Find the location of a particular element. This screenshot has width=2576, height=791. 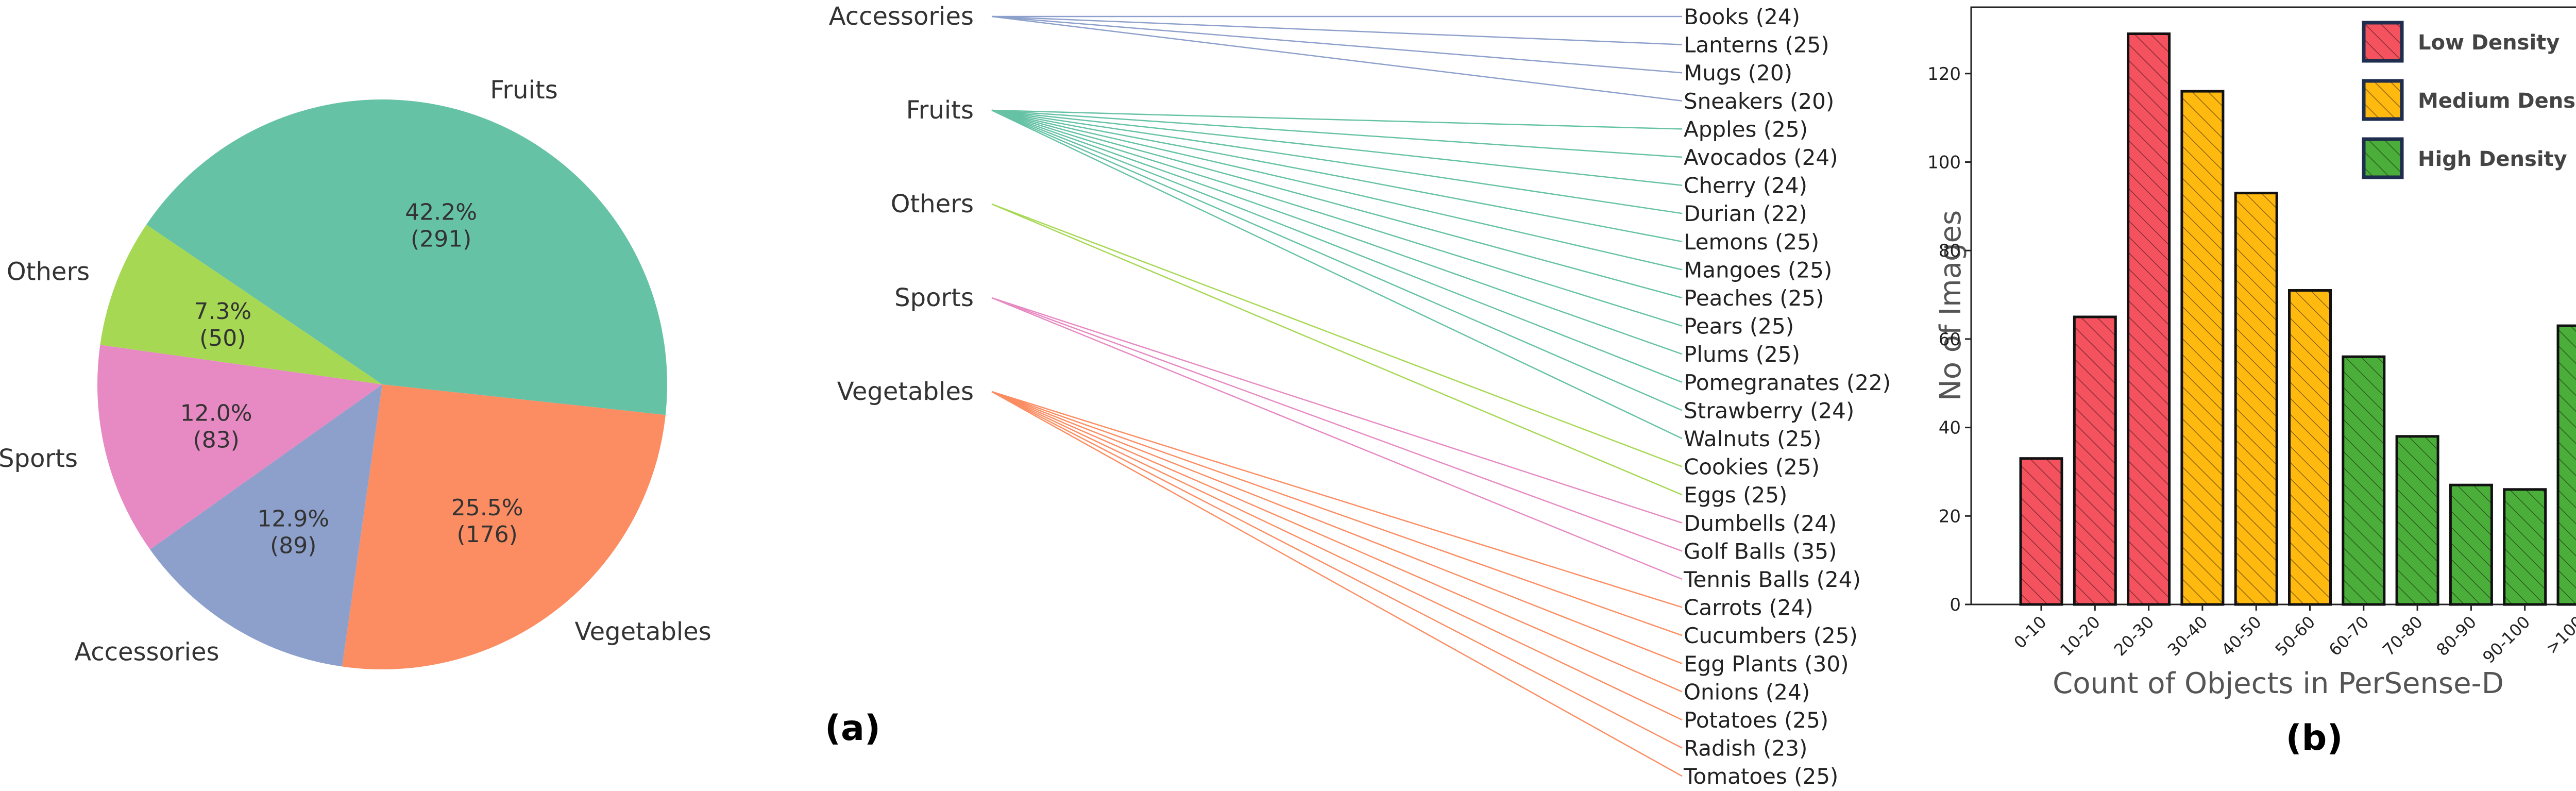

pie-slice-others is located at coordinates (241, 304).